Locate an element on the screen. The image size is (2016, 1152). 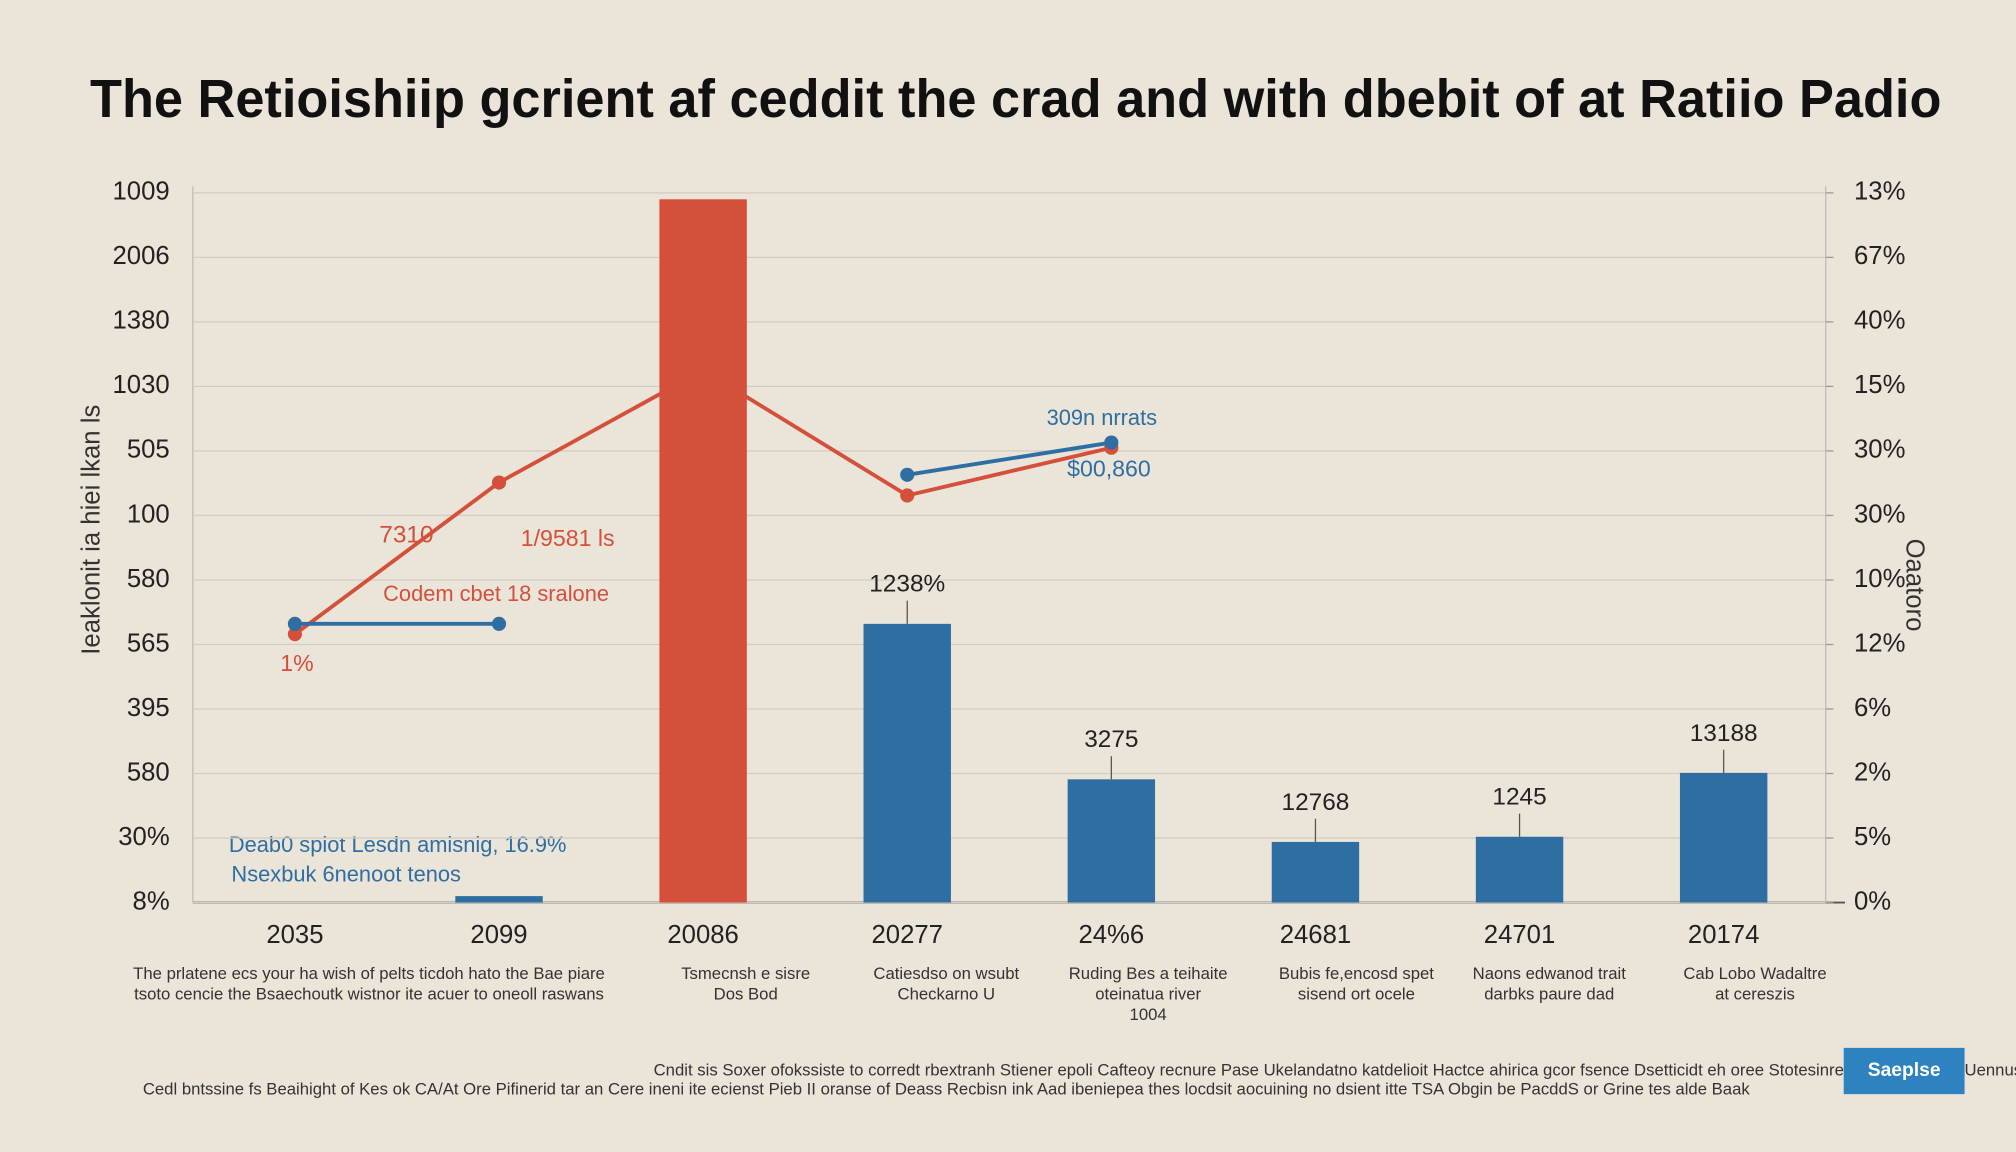
value-label: 3275 is located at coordinates (1111, 739).